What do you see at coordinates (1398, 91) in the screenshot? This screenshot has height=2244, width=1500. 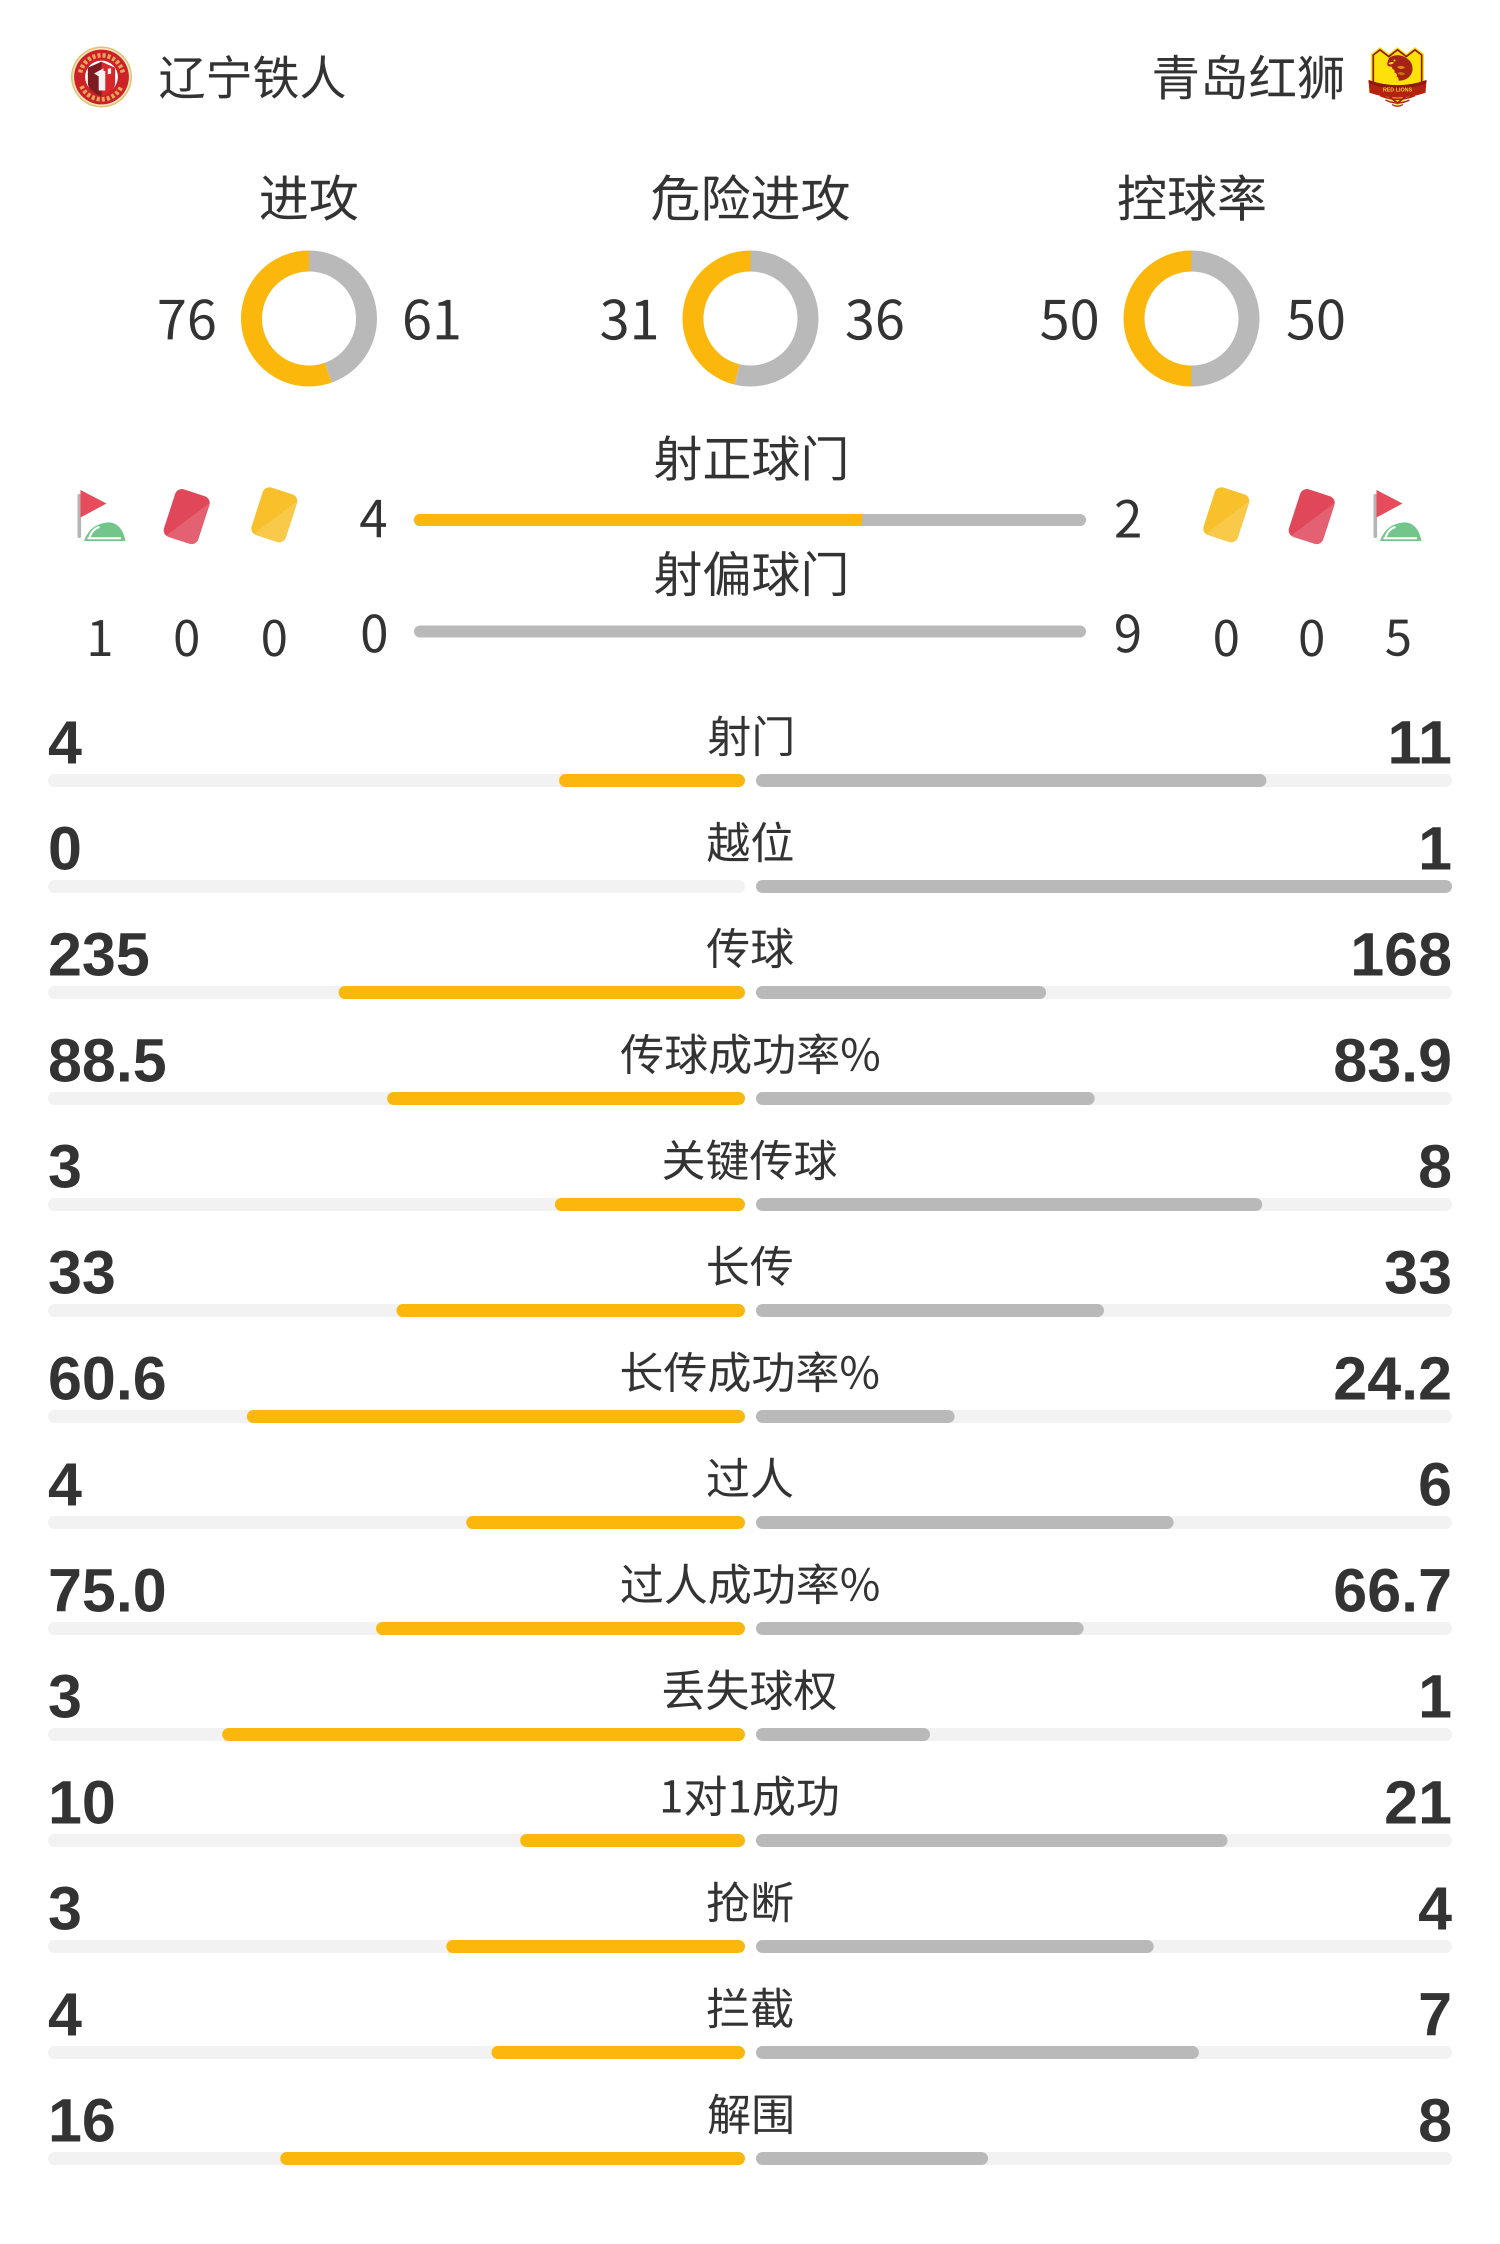 I see `svg-text: RED LIONS` at bounding box center [1398, 91].